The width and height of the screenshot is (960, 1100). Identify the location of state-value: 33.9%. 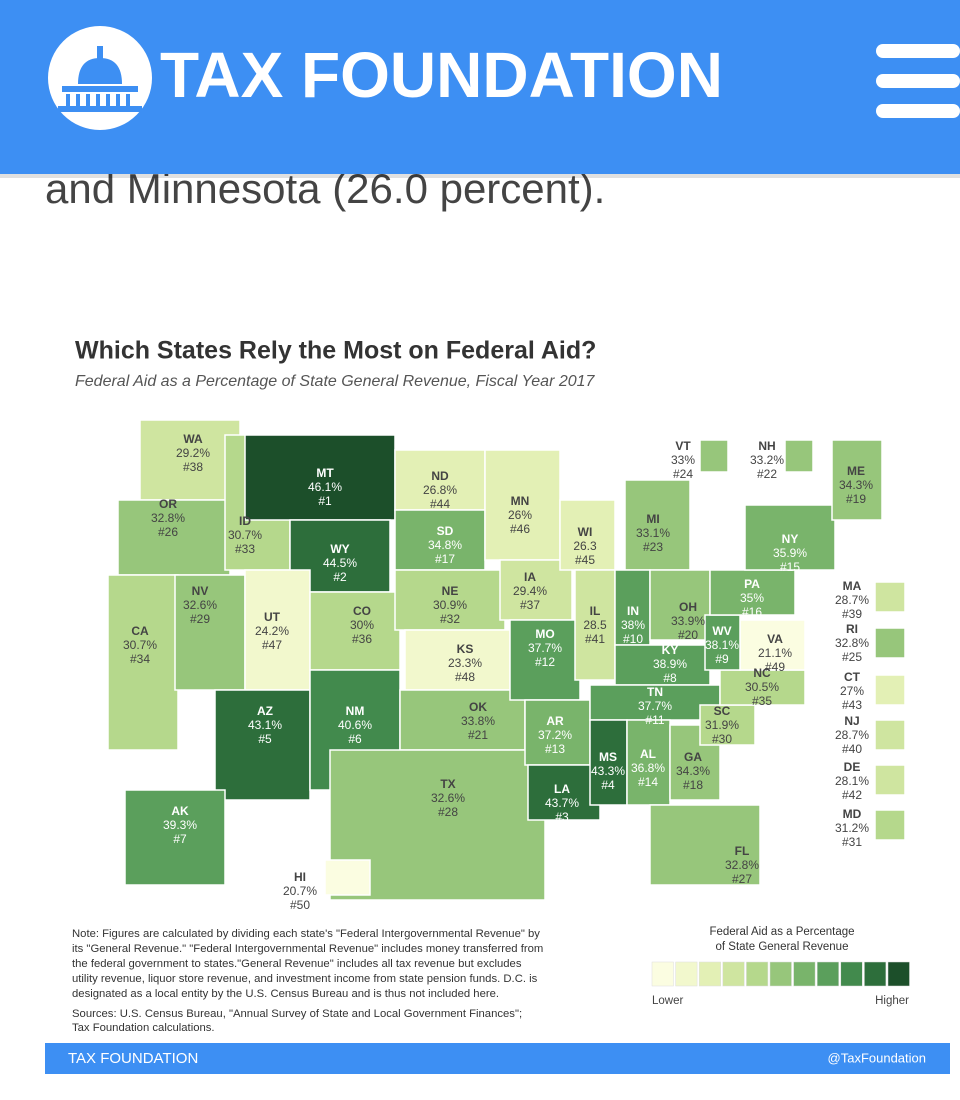
(688, 621).